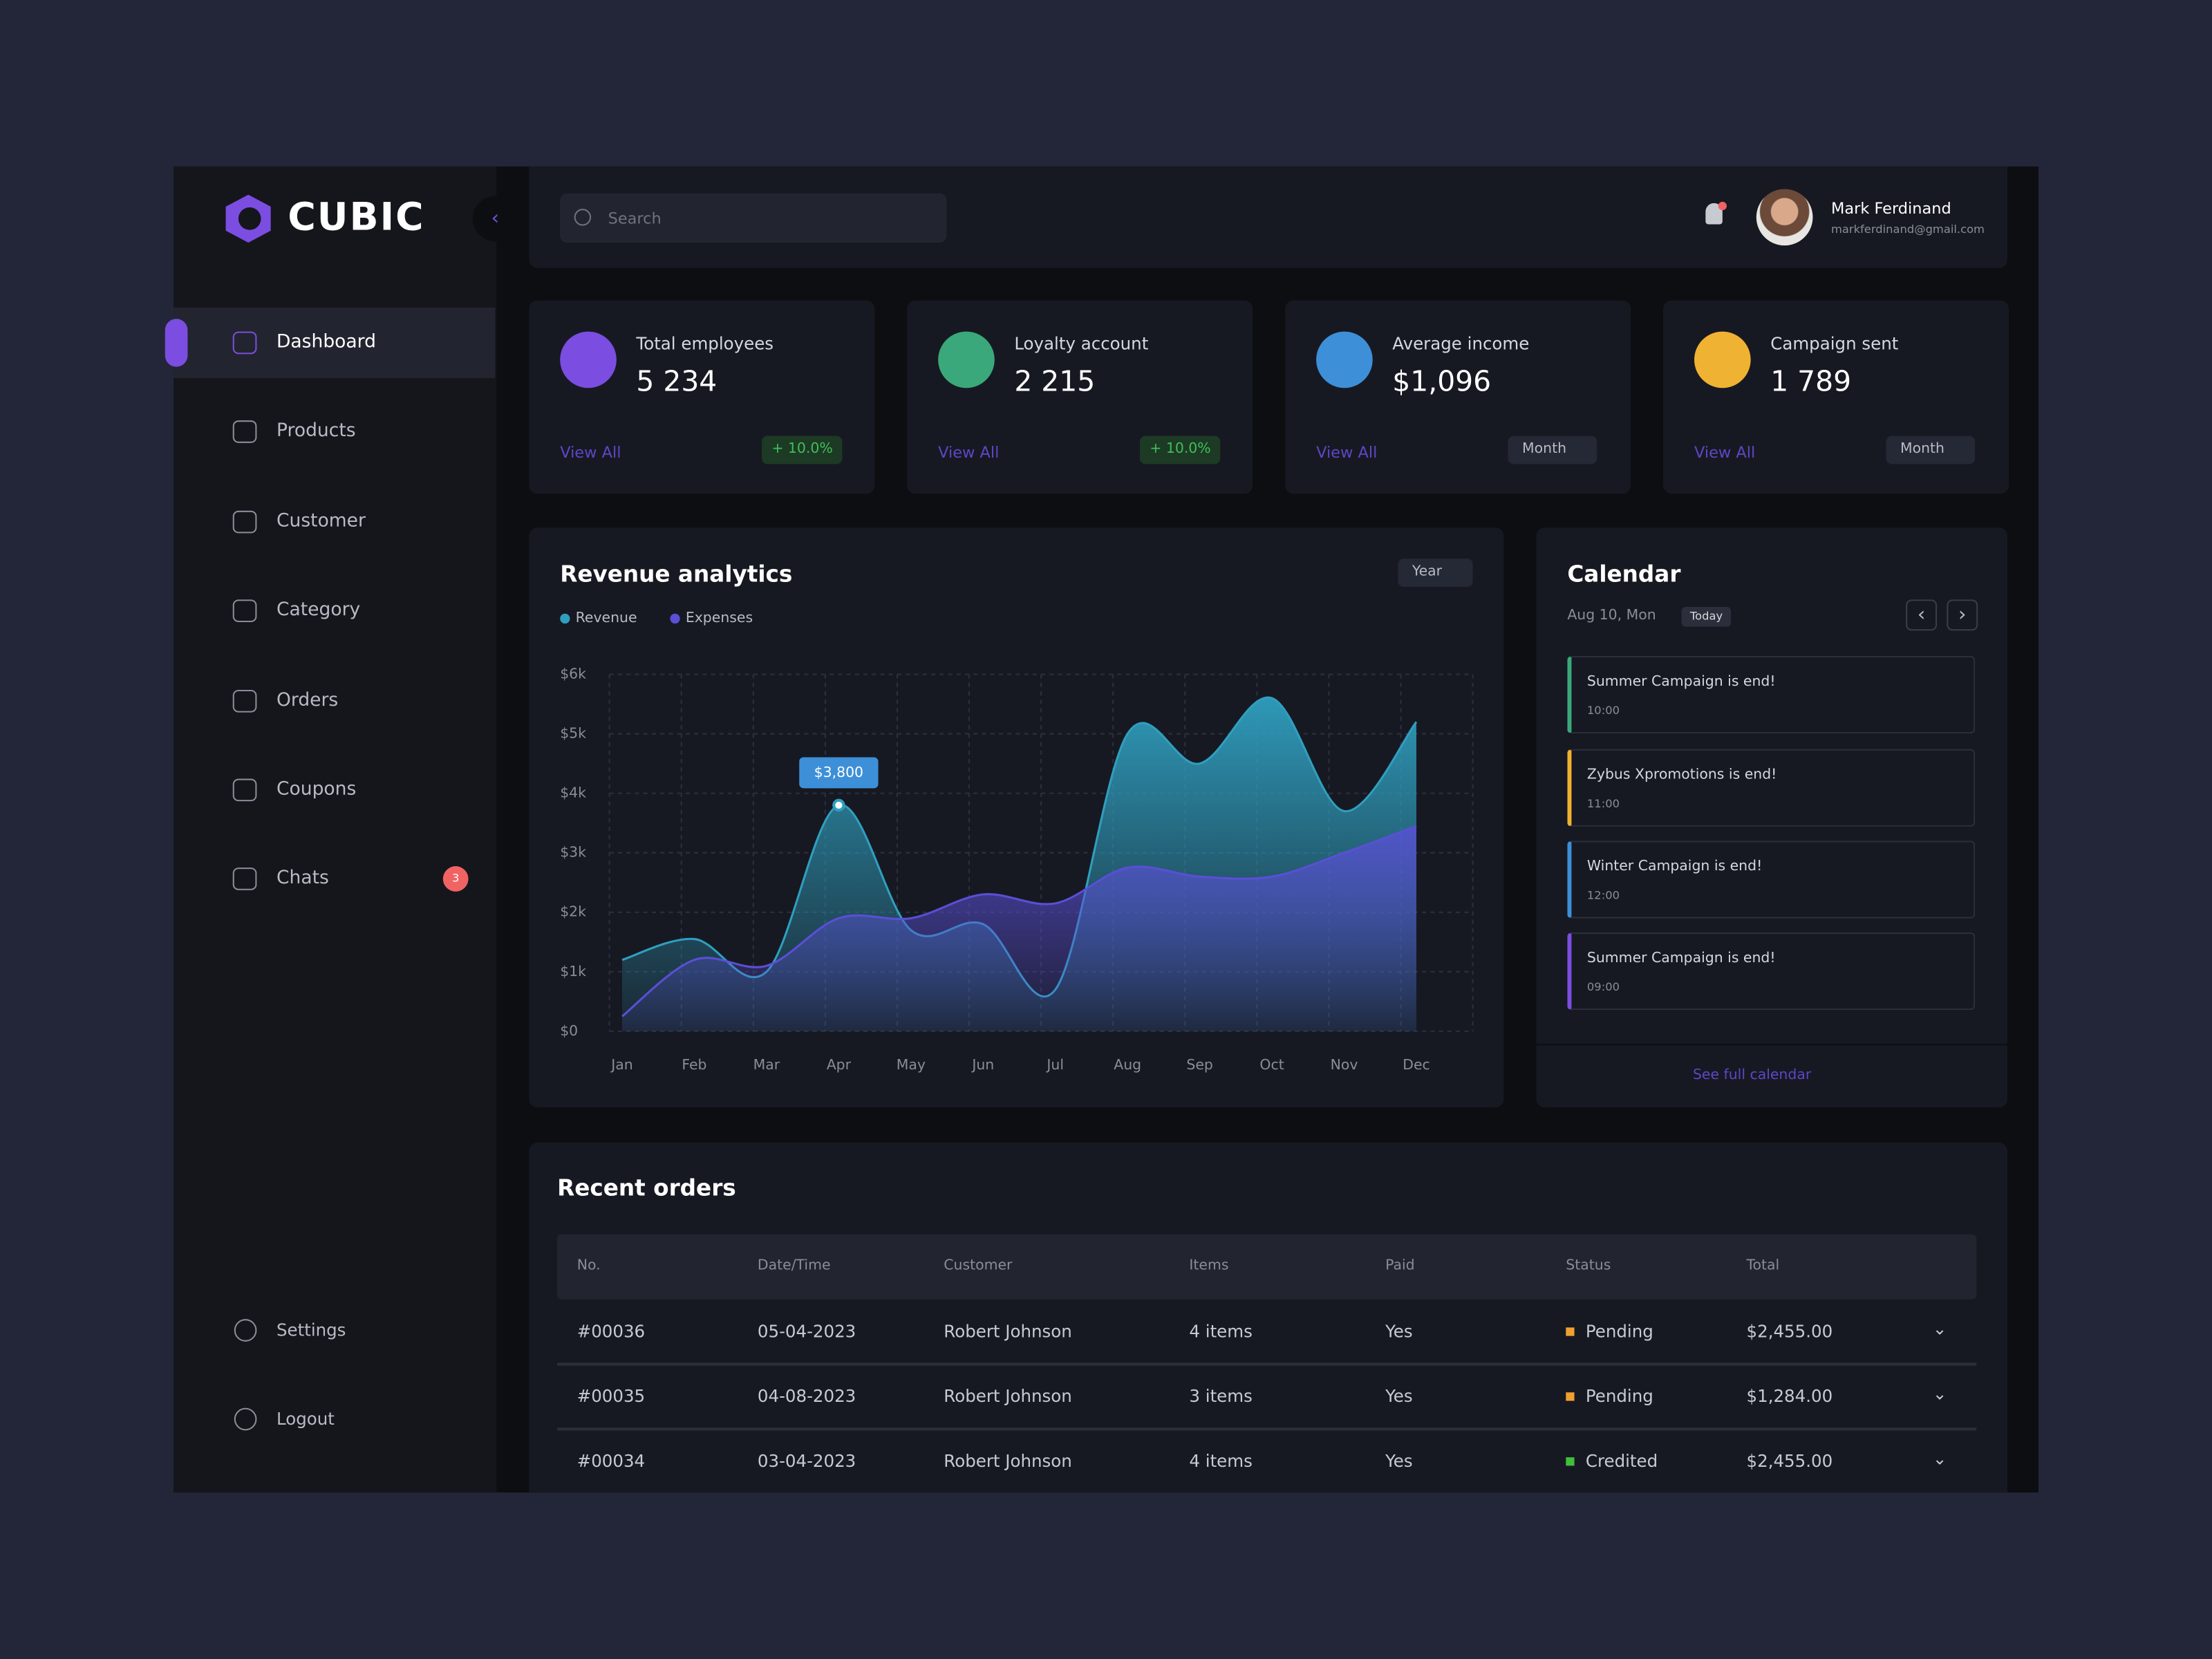 The image size is (2212, 1659). What do you see at coordinates (303, 879) in the screenshot?
I see `nav-item: Chats` at bounding box center [303, 879].